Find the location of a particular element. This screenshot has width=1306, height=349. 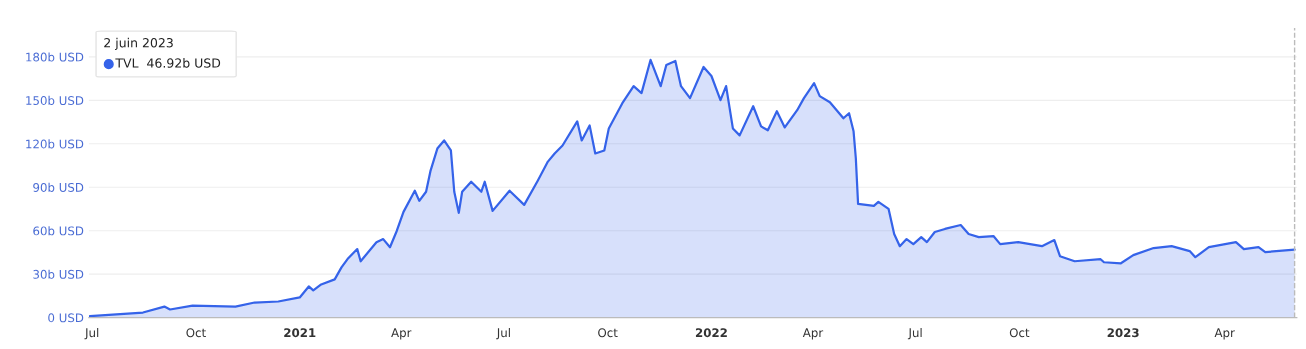

y-tick-label: 90b USD is located at coordinates (58, 187).